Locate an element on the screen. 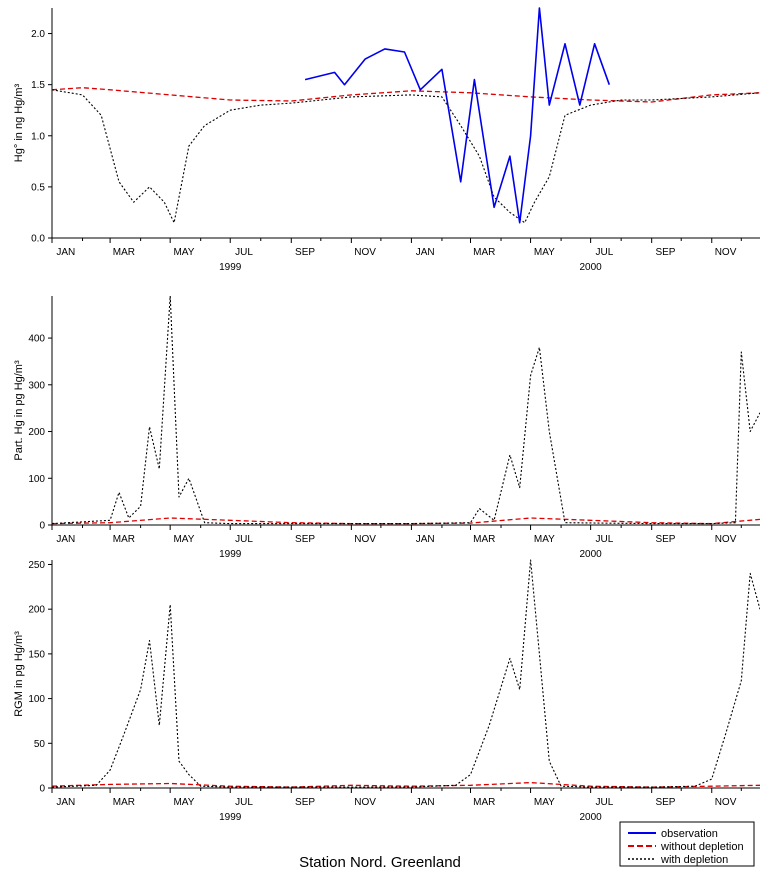  y-tick-label: 400 is located at coordinates (36, 339).